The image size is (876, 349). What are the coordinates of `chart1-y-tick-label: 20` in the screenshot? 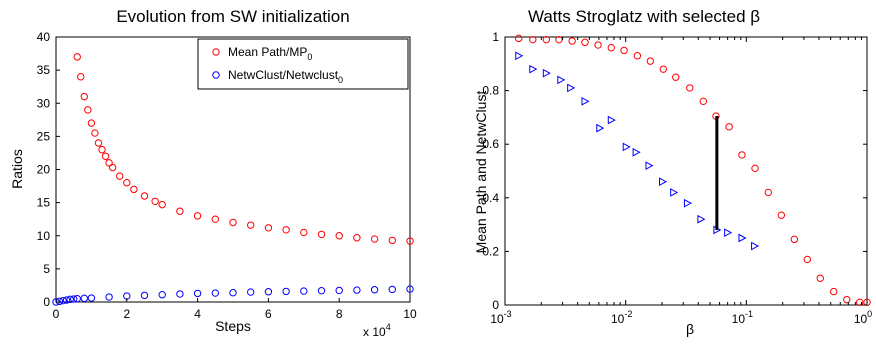 It's located at (44, 170).